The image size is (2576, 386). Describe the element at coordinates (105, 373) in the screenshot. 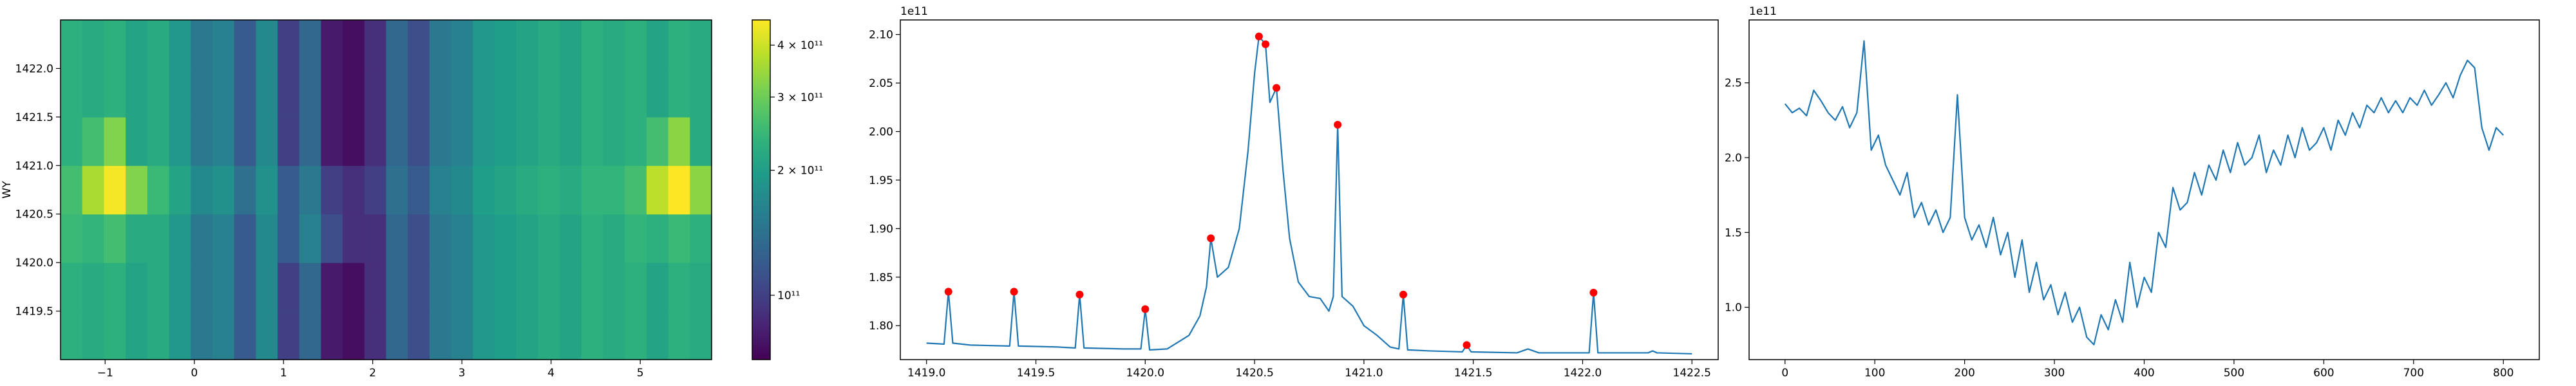

I see `x-tick-label: −1` at that location.